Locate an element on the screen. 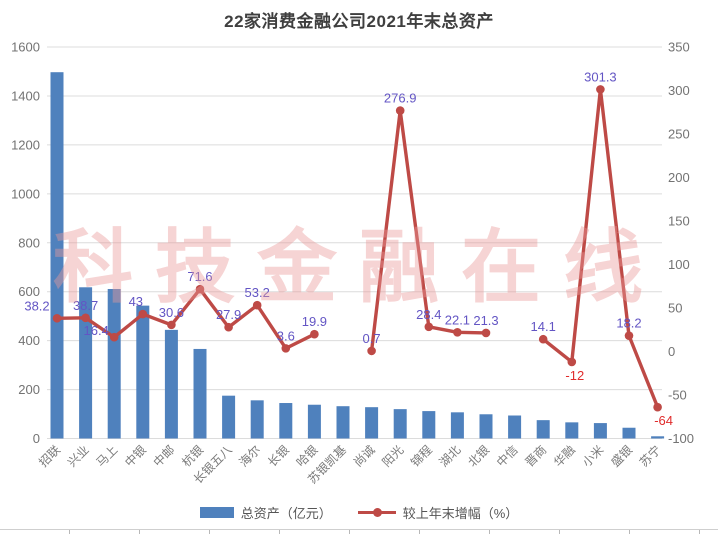  growth-label-北银: 21.3 is located at coordinates (485, 320).